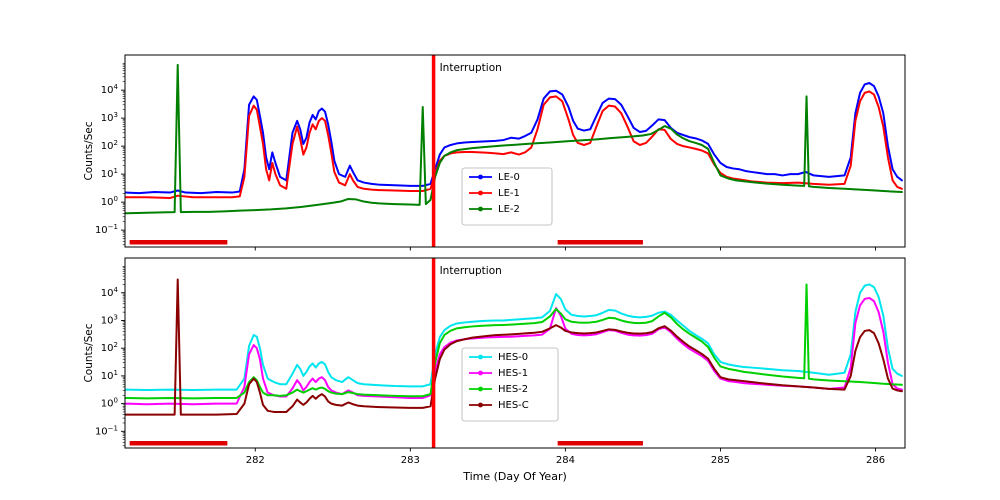  I want to click on legend-label: HES-1, so click(513, 373).